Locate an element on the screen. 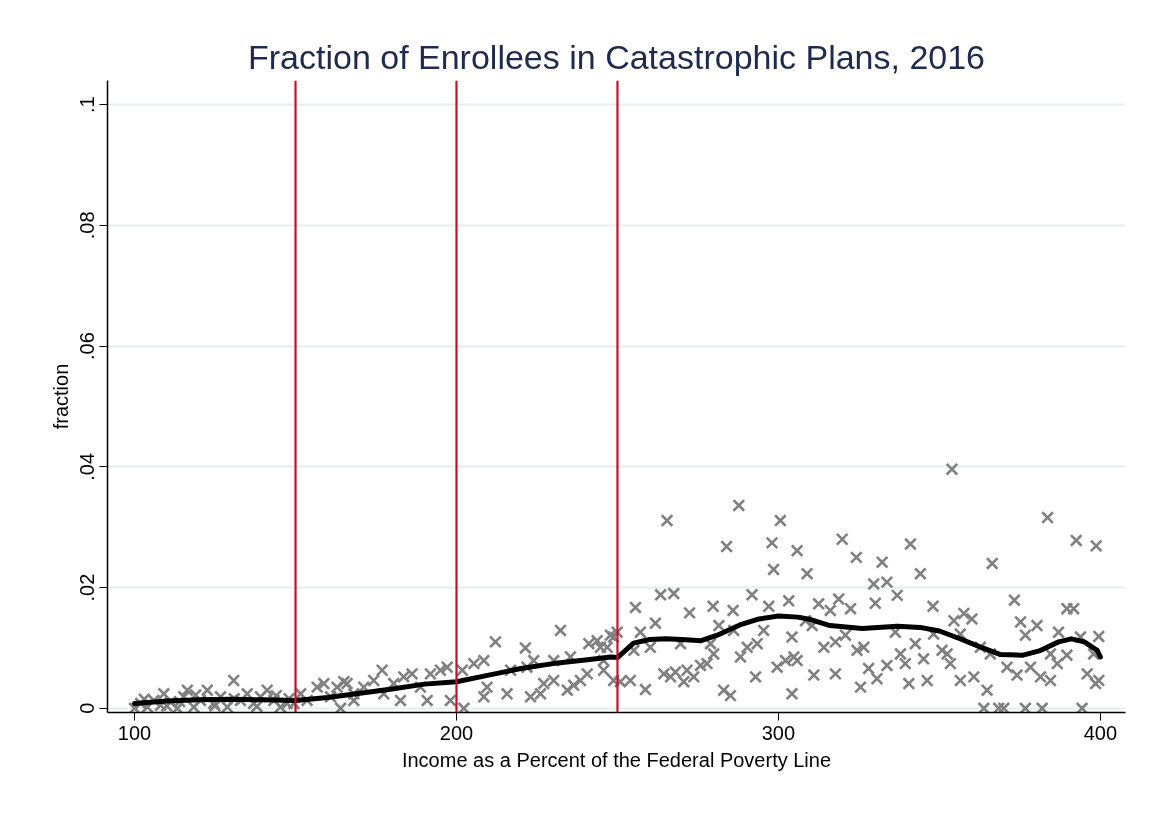 The height and width of the screenshot is (838, 1151). x-tick-label: 100 is located at coordinates (134, 732).